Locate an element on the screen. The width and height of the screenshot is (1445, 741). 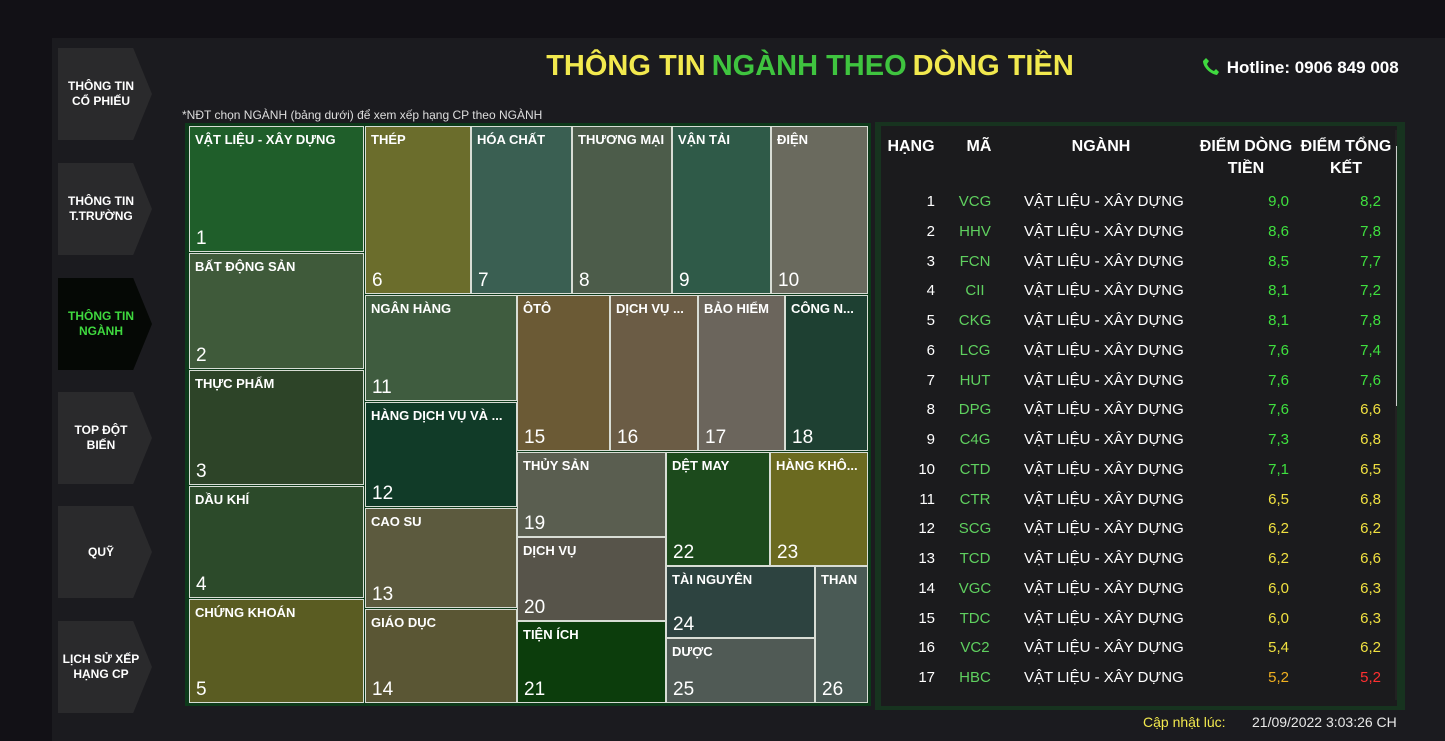
rank-cell: 9 is located at coordinates (930, 439).